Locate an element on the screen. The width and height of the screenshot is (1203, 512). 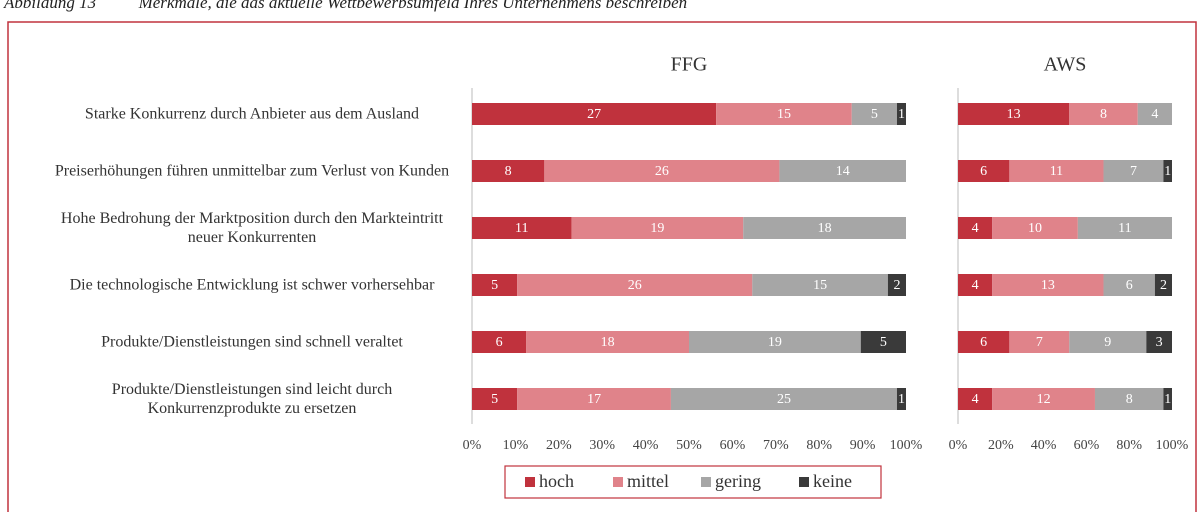
data-label: 10 is located at coordinates (1035, 228).